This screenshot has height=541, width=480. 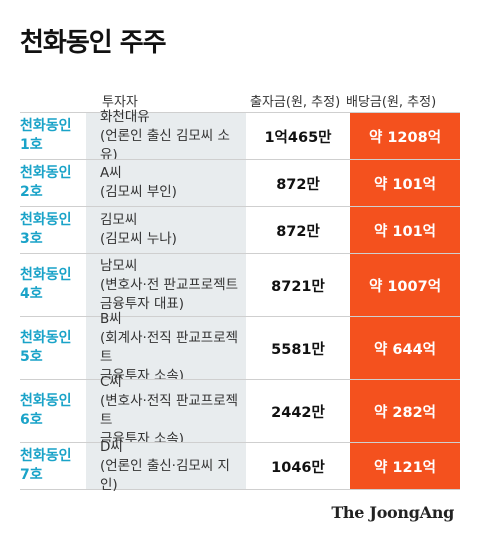 What do you see at coordinates (31, 357) in the screenshot?
I see `entity-name-line: 5호` at bounding box center [31, 357].